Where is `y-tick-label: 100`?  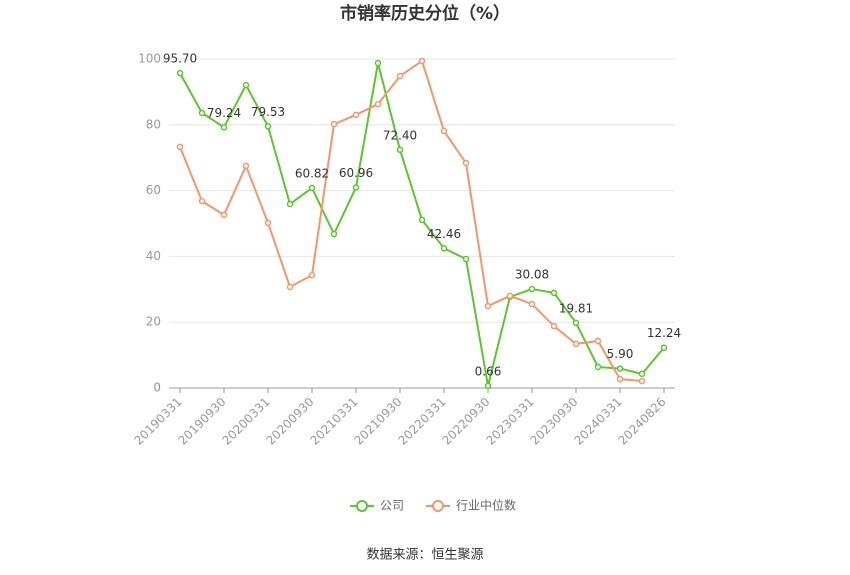
y-tick-label: 100 is located at coordinates (149, 59).